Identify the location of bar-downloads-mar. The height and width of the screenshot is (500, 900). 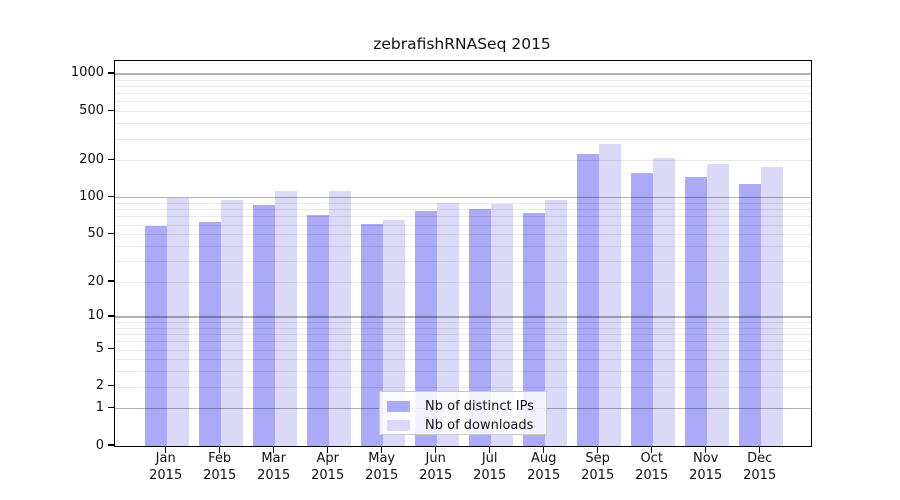
(285, 318).